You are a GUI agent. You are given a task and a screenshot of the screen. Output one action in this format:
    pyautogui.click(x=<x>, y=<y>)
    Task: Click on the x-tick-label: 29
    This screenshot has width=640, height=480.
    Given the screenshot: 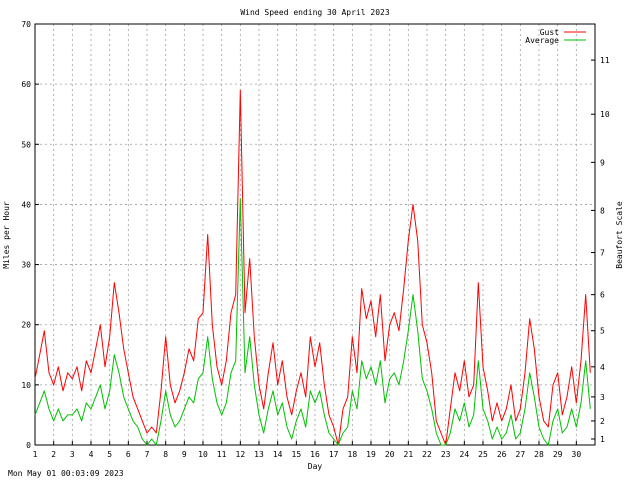 What is the action you would take?
    pyautogui.click(x=558, y=454)
    